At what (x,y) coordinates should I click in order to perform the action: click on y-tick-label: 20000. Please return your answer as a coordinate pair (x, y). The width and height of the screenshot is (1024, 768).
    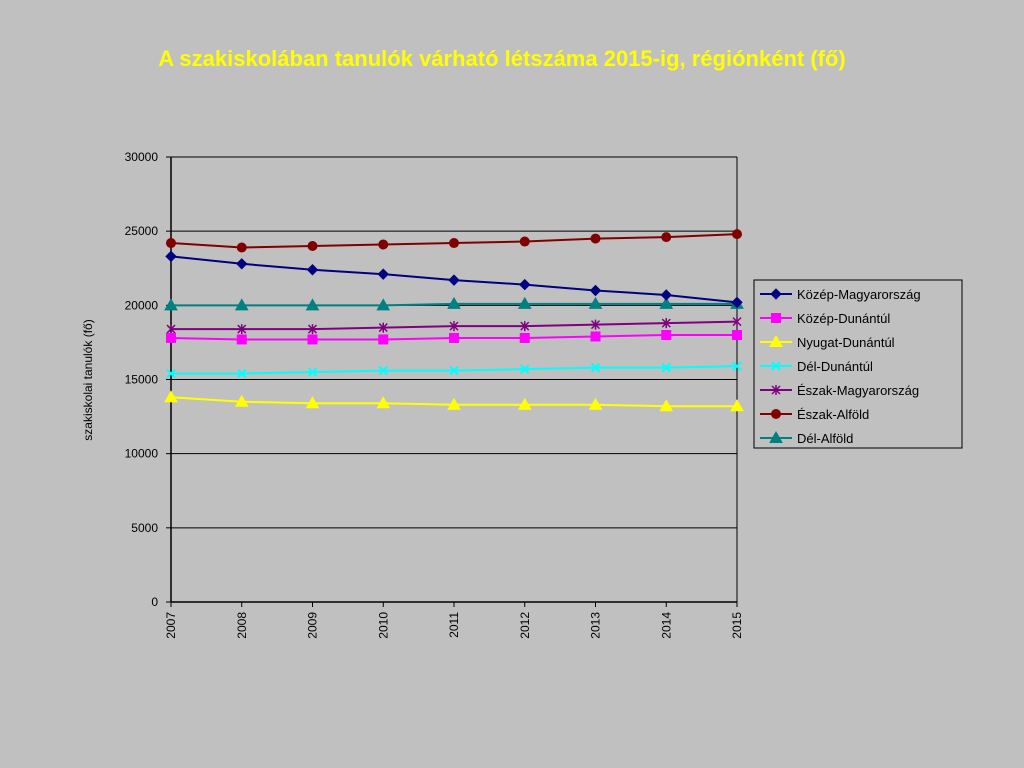
    Looking at the image, I should click on (142, 305).